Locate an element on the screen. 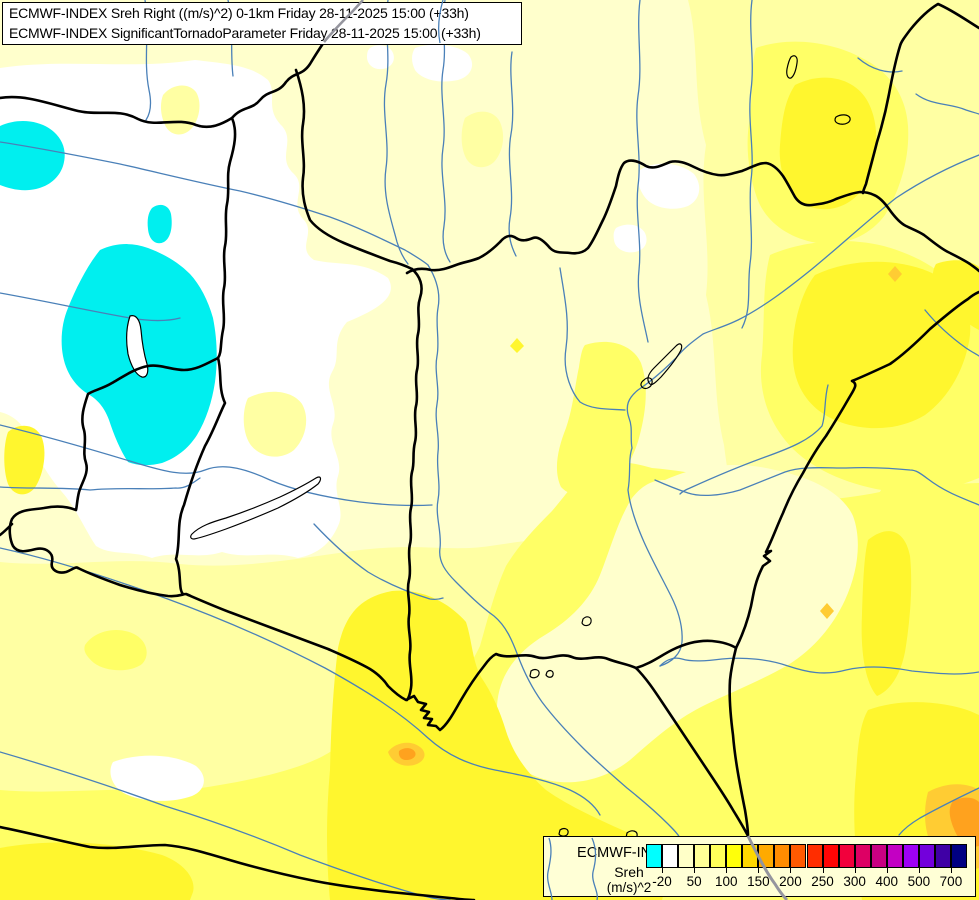 The image size is (979, 900). legend-tick-label: 500 is located at coordinates (919, 881).